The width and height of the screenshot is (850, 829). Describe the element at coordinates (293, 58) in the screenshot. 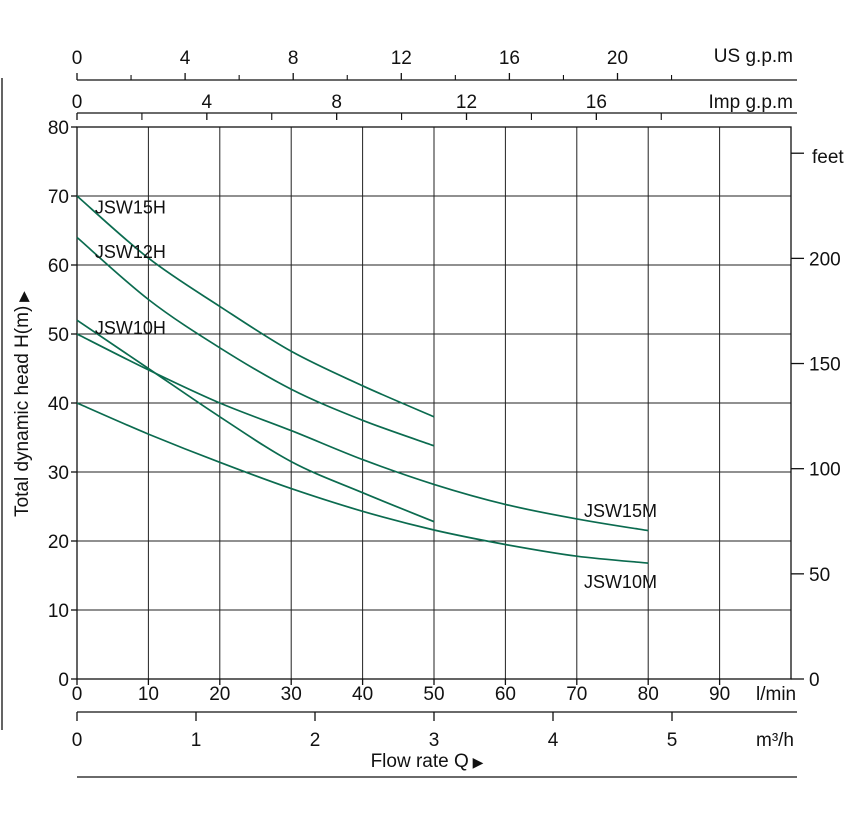

I see `us-gpm-tick-label: 8` at that location.